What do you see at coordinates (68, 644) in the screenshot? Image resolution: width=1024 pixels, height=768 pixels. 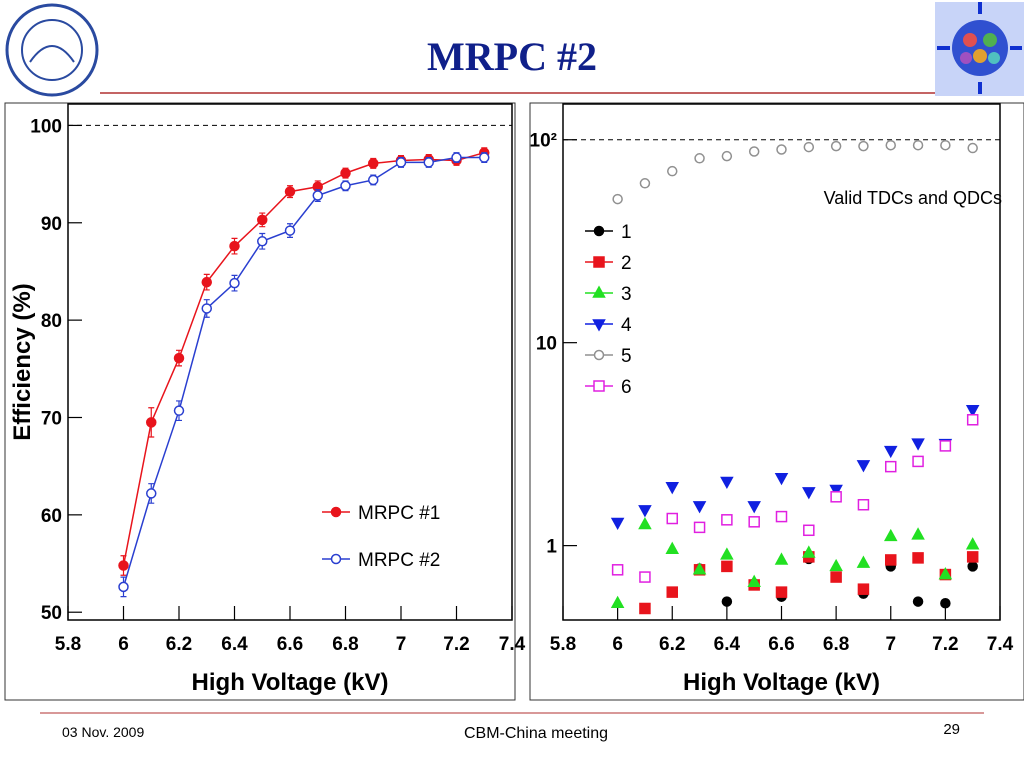 I see `x-tick-label: 5.8` at bounding box center [68, 644].